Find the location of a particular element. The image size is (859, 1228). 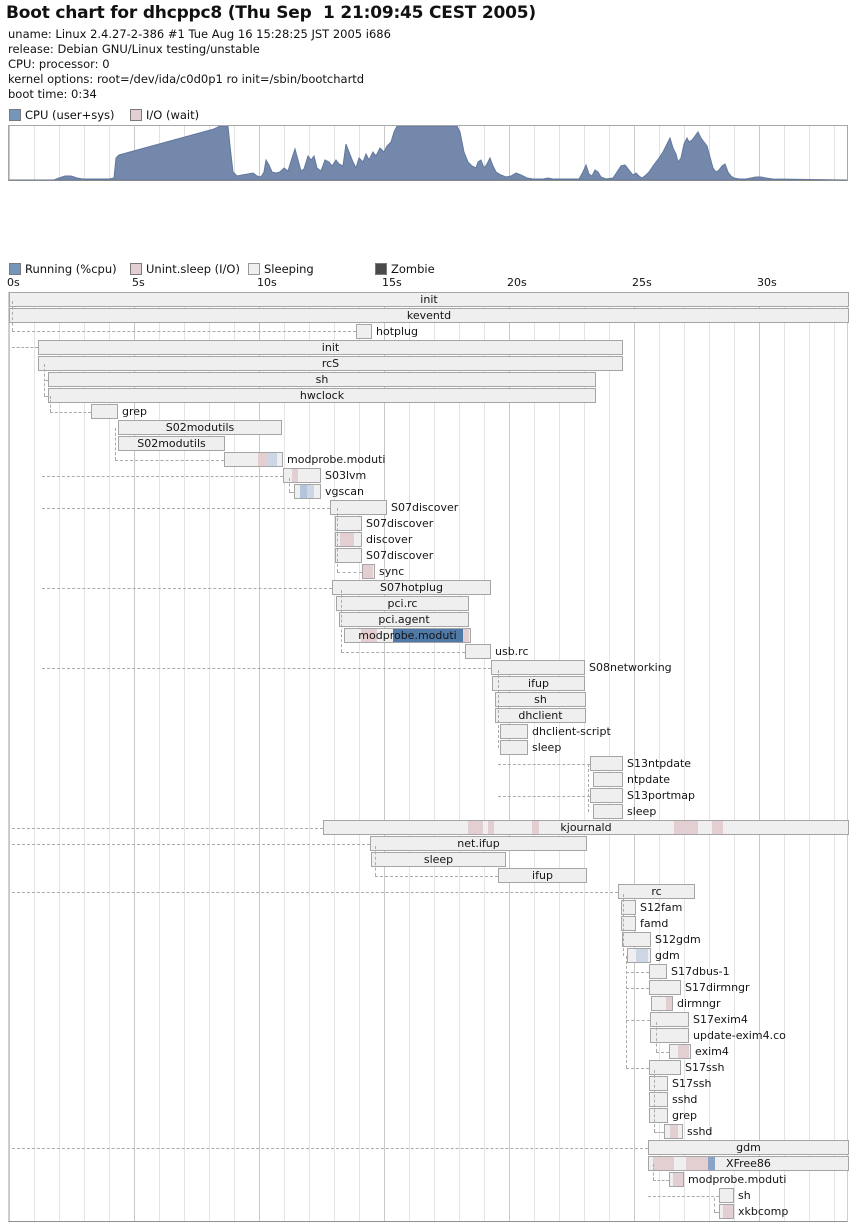

process-label: keventd is located at coordinates (429, 315).